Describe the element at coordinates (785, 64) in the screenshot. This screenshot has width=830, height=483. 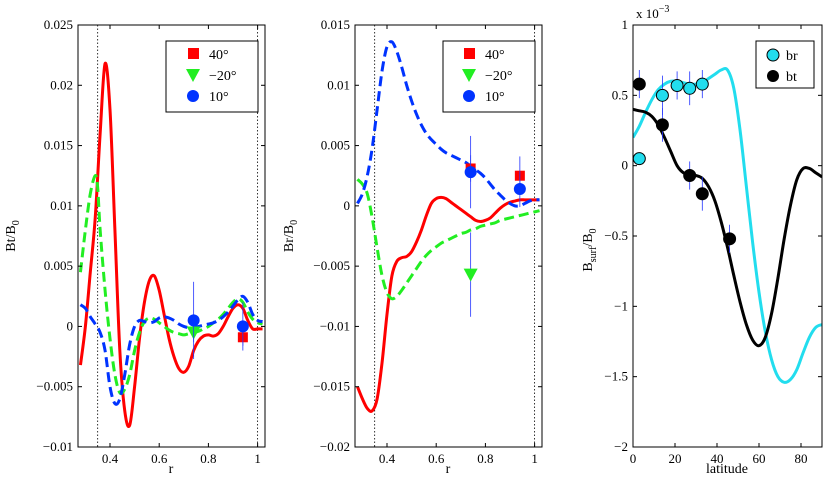
I see `legend: br bt` at that location.